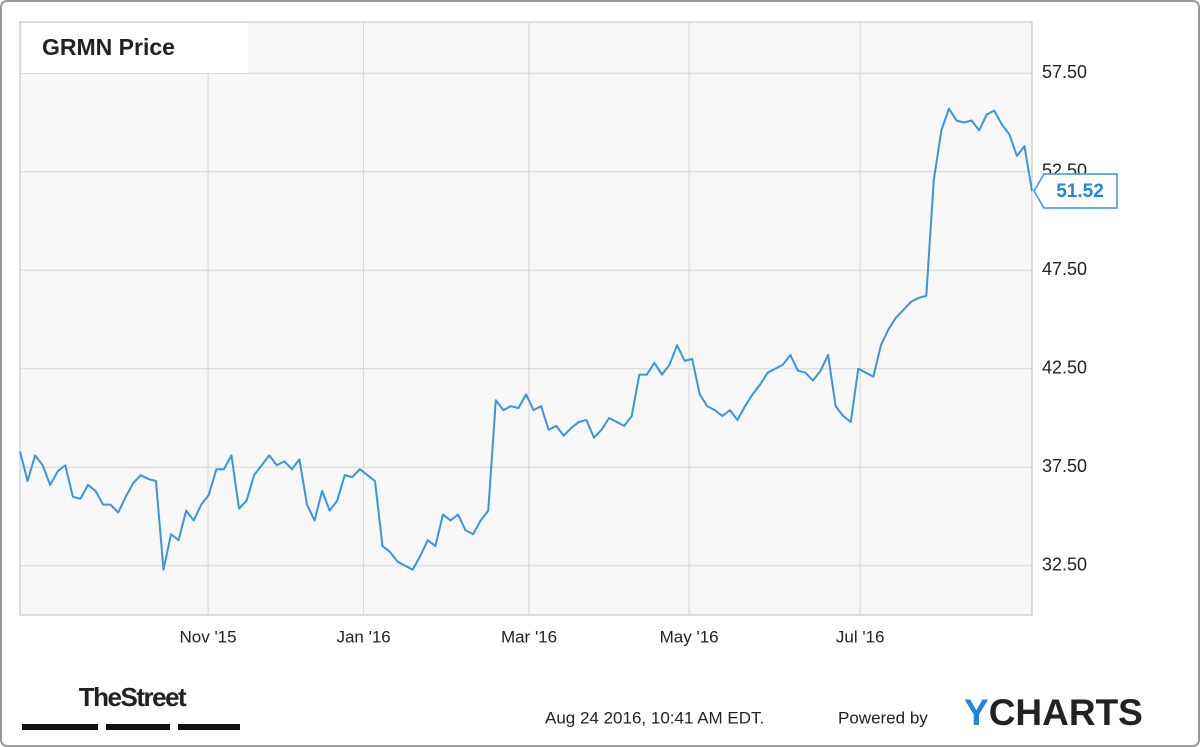 This screenshot has height=747, width=1200. I want to click on ycharts-logo: YCHARTS, so click(1053, 712).